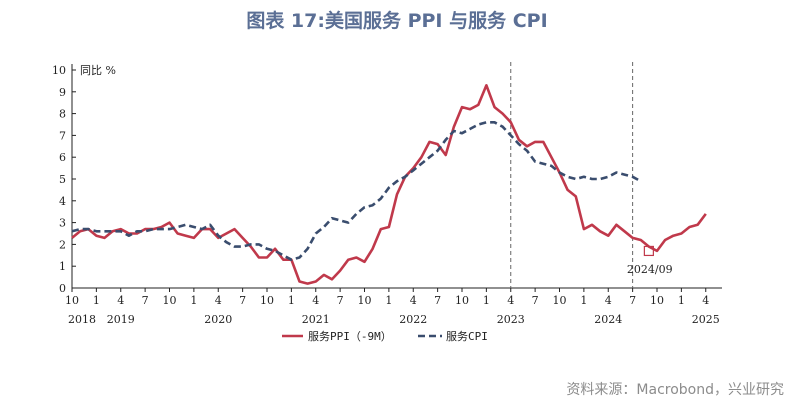 Image resolution: width=794 pixels, height=408 pixels. Describe the element at coordinates (413, 319) in the screenshot. I see `year-label: 2022` at that location.